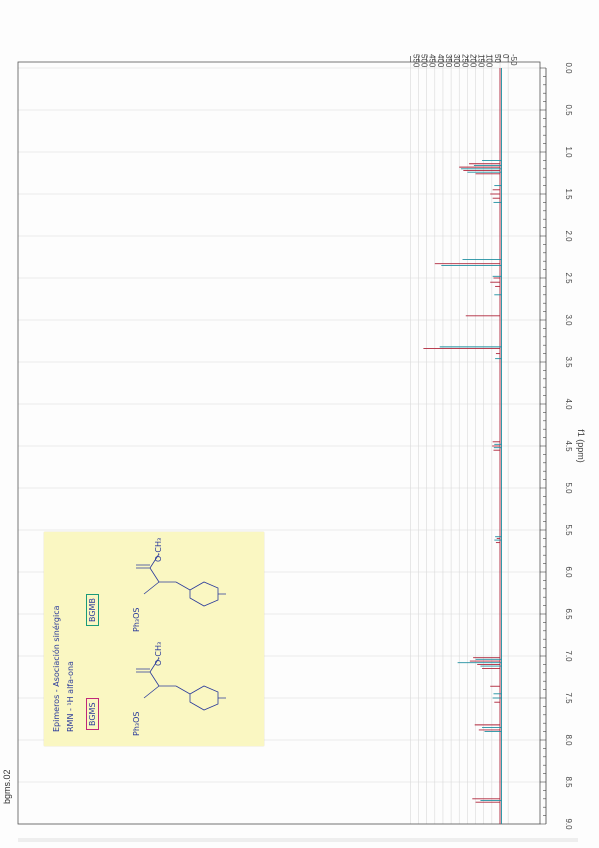 This screenshot has width=599, height=848. I want to click on intensity-tick-label: -50, so click(513, 60).